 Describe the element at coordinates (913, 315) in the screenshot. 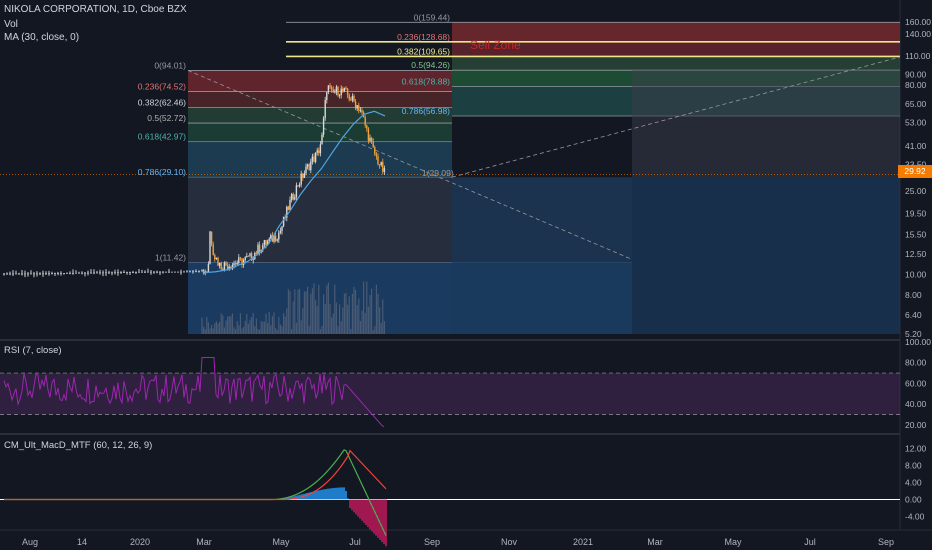

I see `price-tick-label: 6.40` at that location.